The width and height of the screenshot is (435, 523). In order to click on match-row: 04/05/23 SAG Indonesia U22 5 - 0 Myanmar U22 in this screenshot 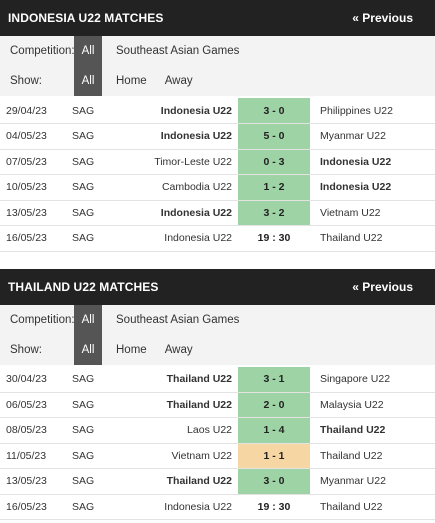, I will do `click(217, 136)`.